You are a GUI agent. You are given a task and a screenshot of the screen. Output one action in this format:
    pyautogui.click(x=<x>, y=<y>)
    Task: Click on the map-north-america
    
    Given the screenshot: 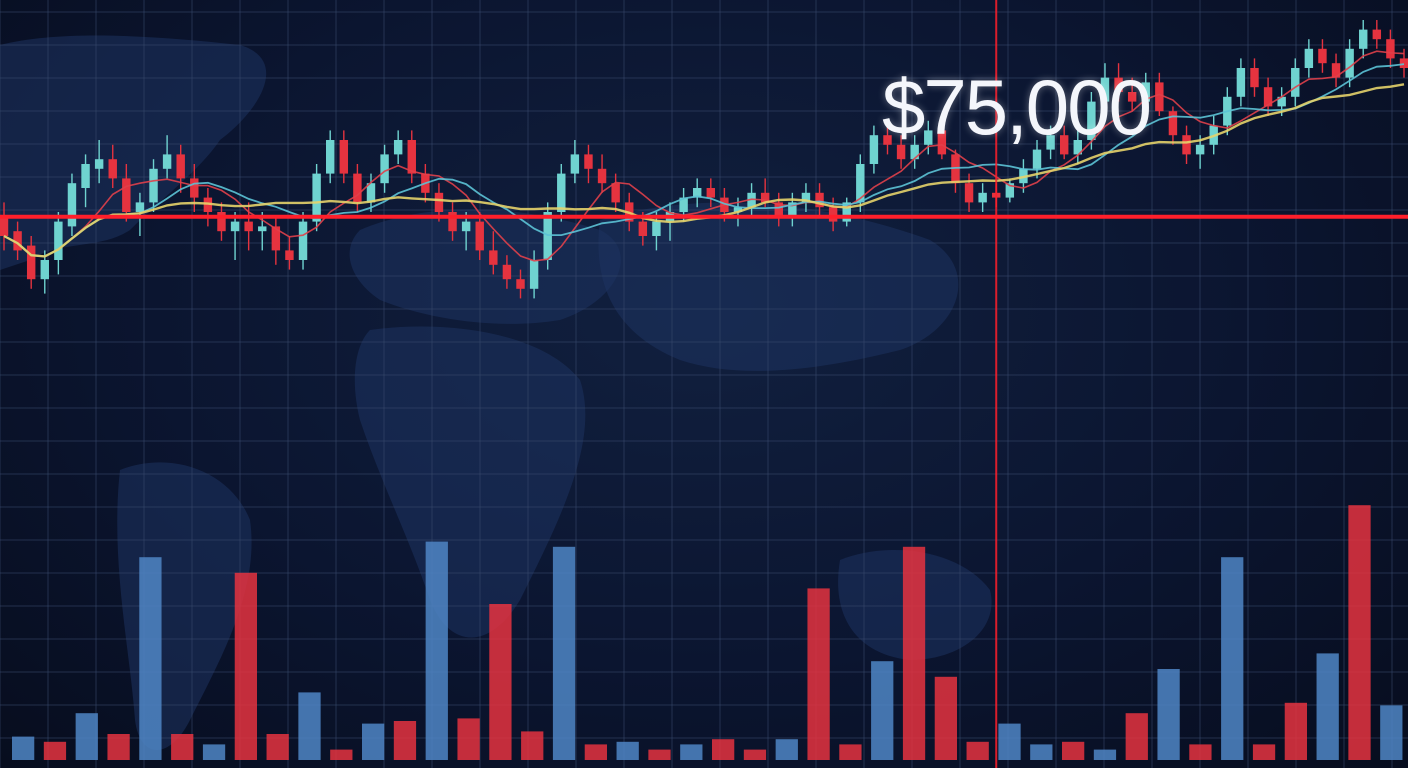 What is the action you would take?
    pyautogui.click(x=133, y=152)
    